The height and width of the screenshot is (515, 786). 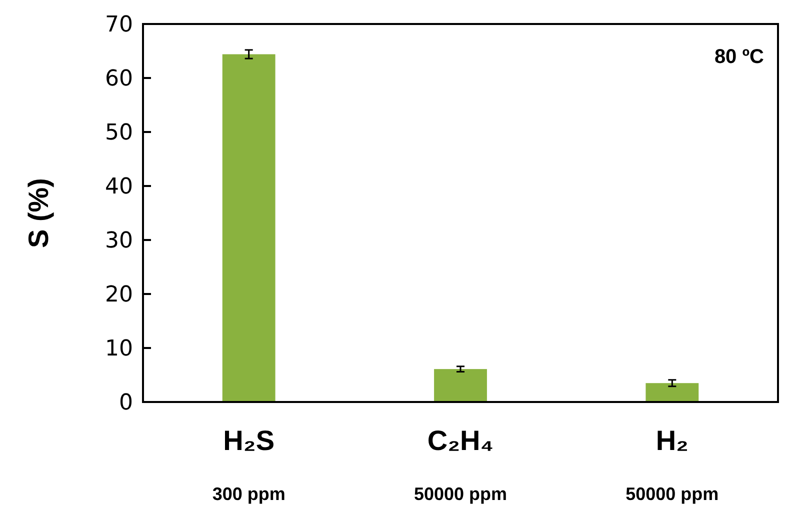 What do you see at coordinates (249, 440) in the screenshot?
I see `x-tick-label: H₂S` at bounding box center [249, 440].